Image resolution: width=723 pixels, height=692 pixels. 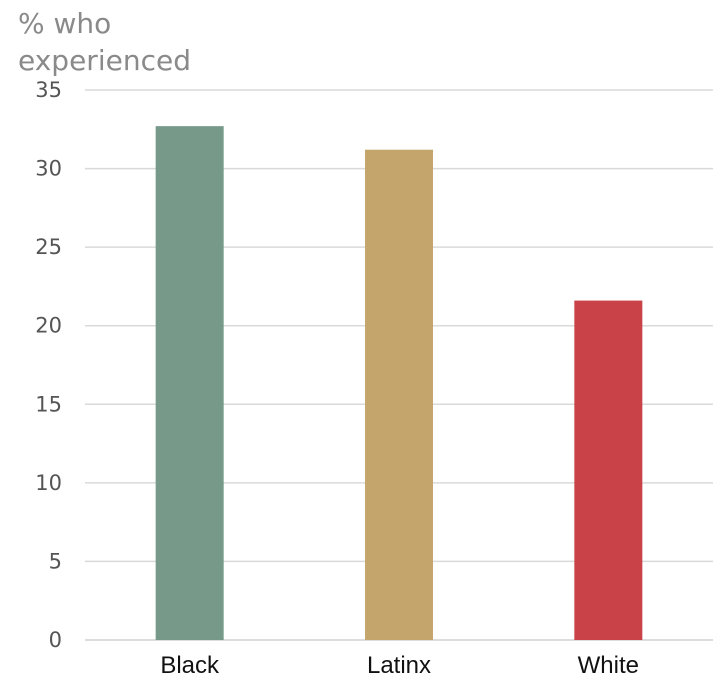 What do you see at coordinates (55, 561) in the screenshot?
I see `y-tick-label: 5` at bounding box center [55, 561].